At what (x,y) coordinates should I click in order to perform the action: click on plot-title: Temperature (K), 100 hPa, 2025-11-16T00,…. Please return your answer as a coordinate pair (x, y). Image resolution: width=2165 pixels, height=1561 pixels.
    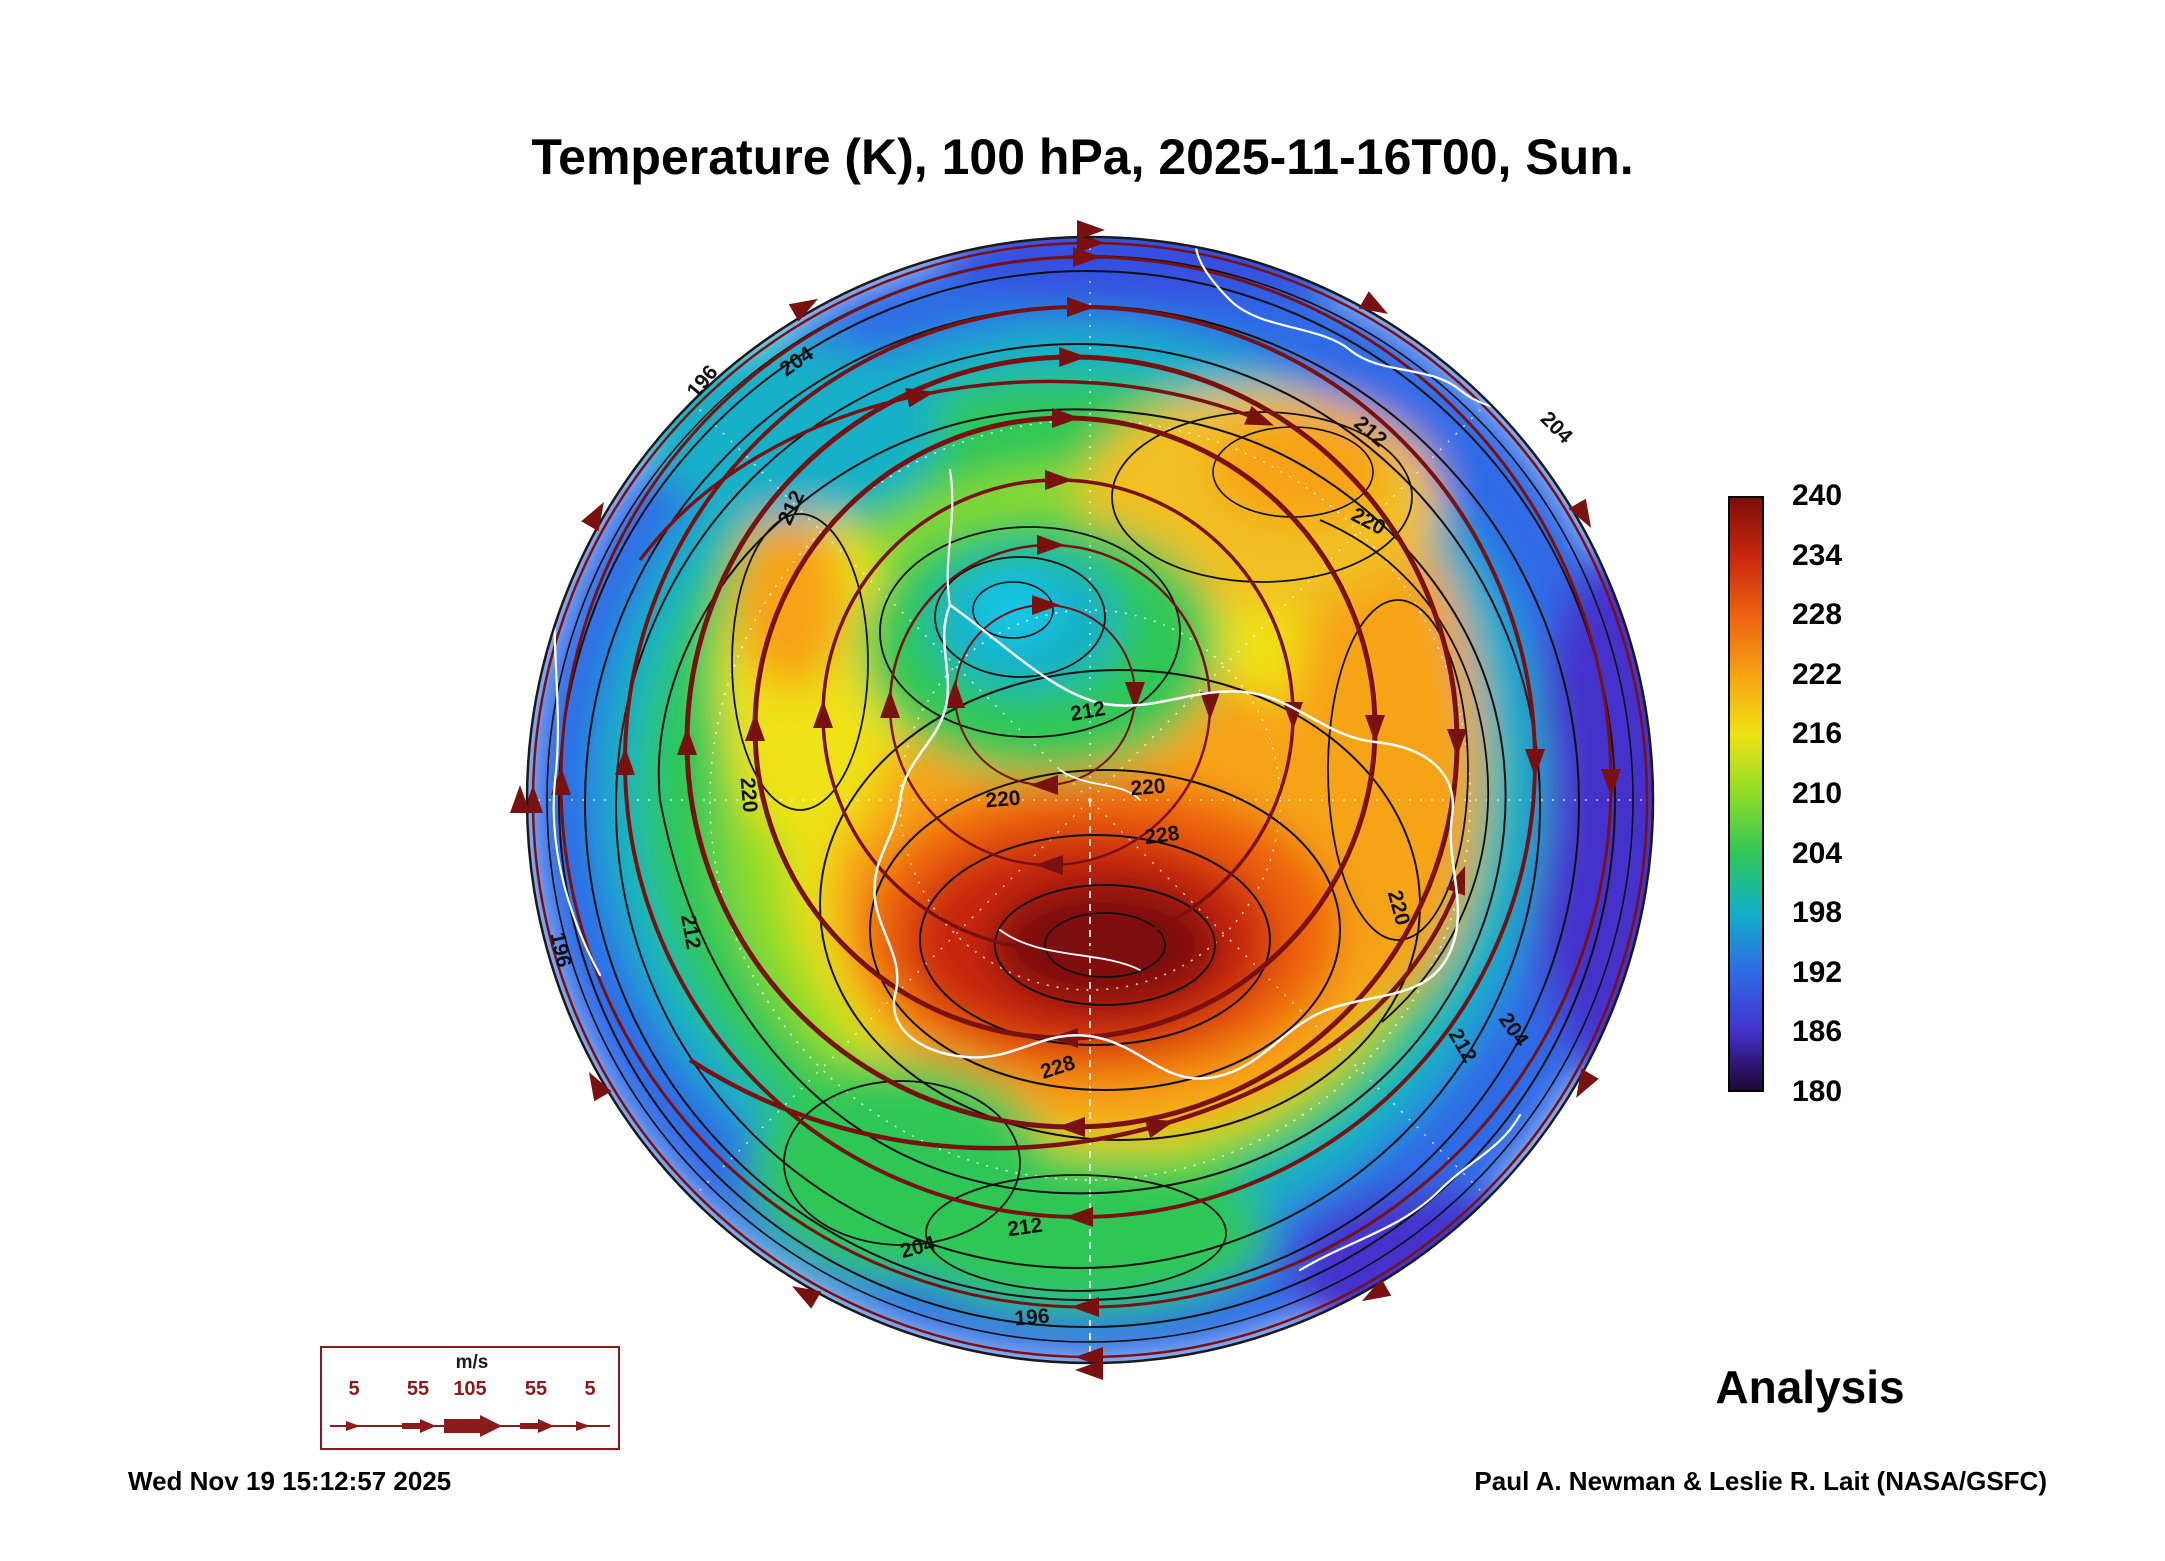
    Looking at the image, I should click on (1082, 157).